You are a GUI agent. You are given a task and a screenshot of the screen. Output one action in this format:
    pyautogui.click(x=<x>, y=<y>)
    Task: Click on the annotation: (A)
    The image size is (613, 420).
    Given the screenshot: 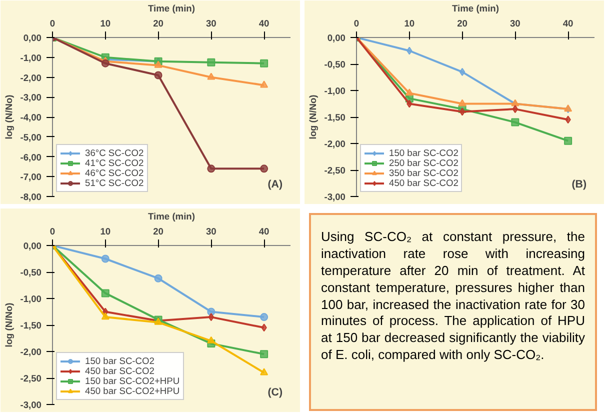 What is the action you would take?
    pyautogui.click(x=275, y=184)
    